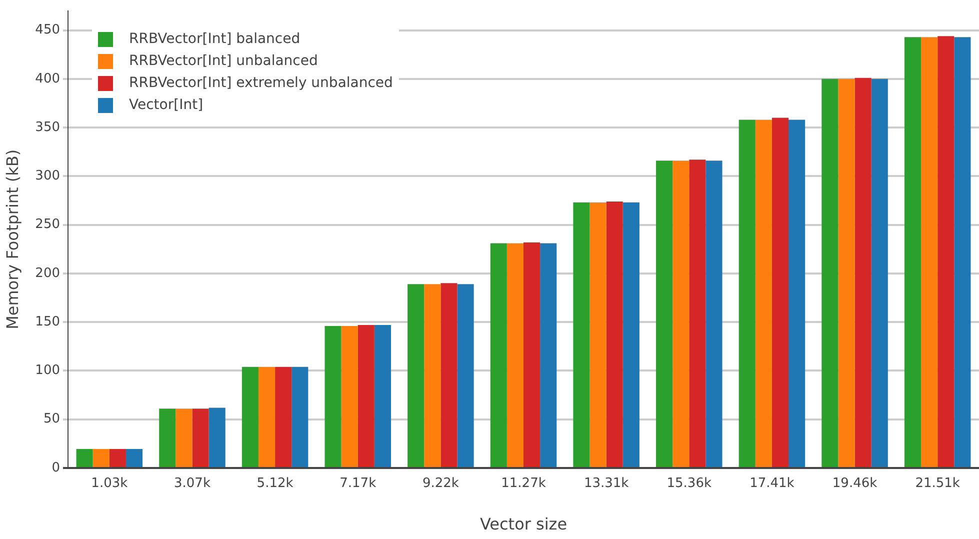 The image size is (979, 539). What do you see at coordinates (47, 78) in the screenshot?
I see `y-tick-label: 400` at bounding box center [47, 78].